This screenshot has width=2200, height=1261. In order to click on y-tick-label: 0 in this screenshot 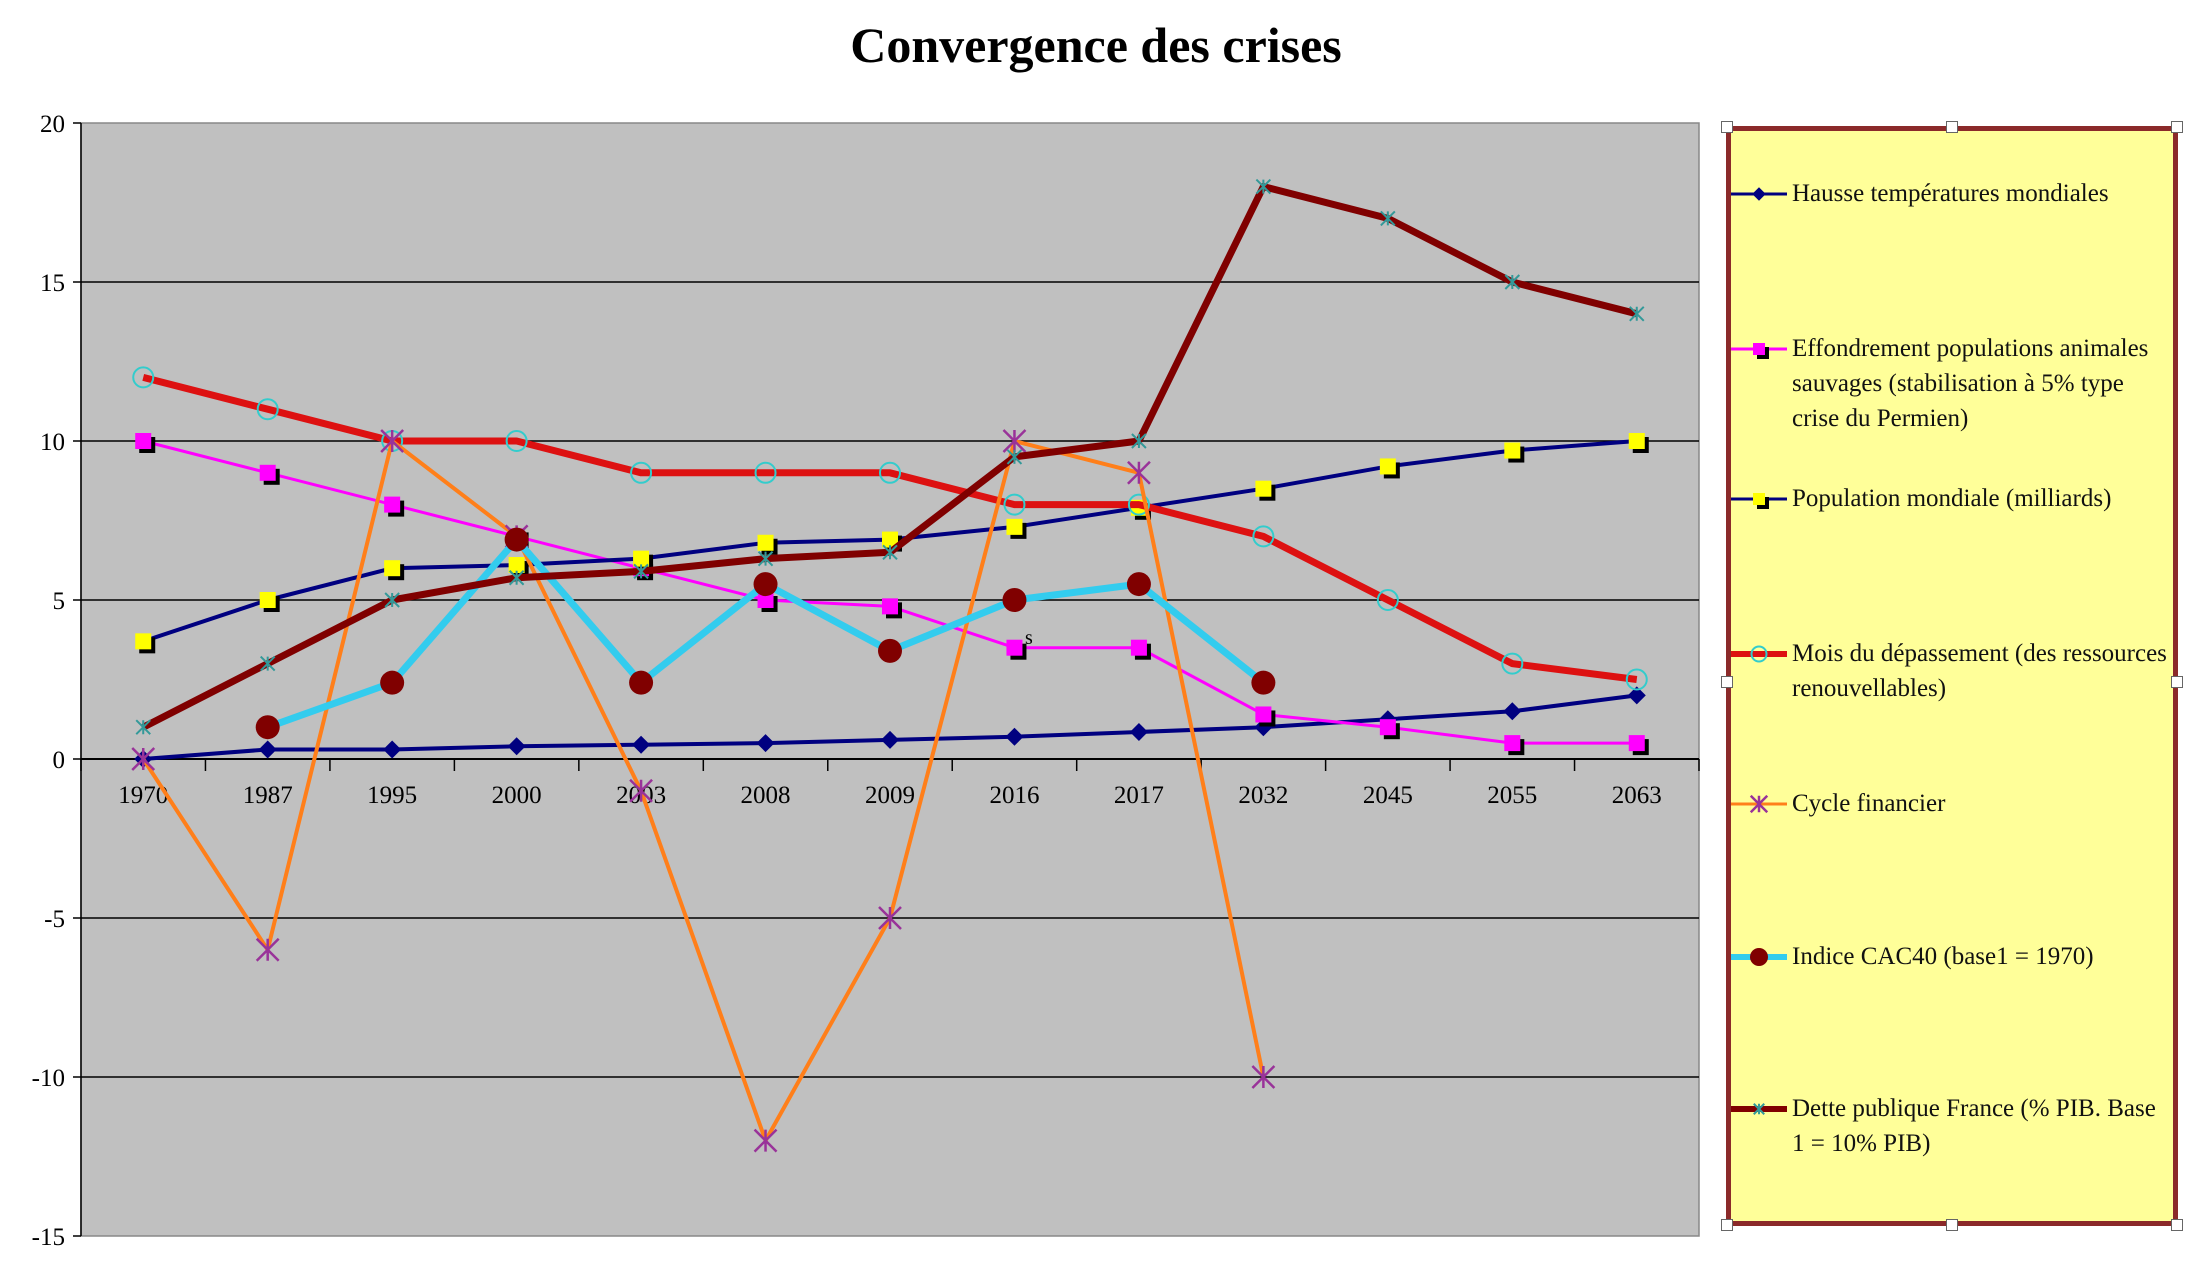, I will do `click(59, 760)`.